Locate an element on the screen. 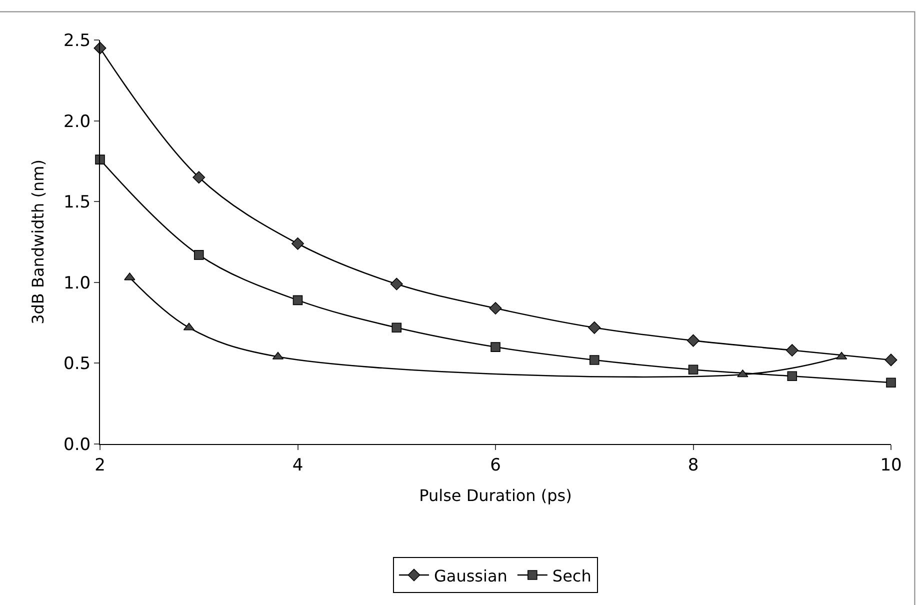 The width and height of the screenshot is (921, 605). y-tick-label: 2.0 is located at coordinates (77, 122).